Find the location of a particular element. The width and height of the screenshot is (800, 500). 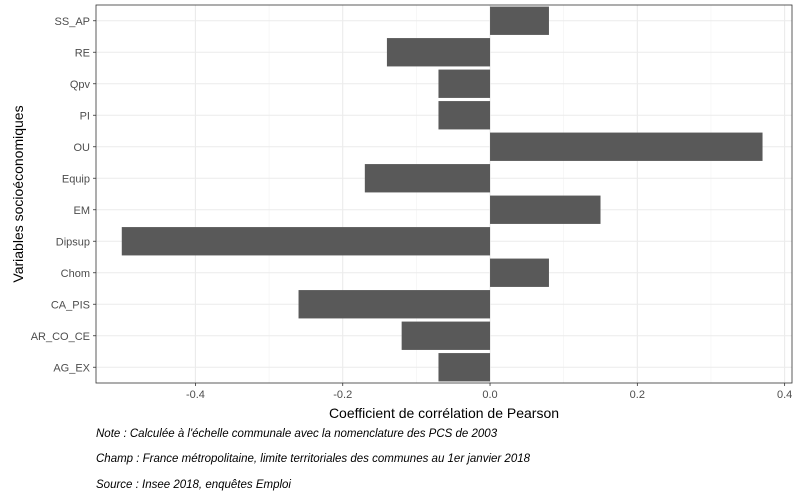

y-tick-label: Qpv is located at coordinates (80, 85).